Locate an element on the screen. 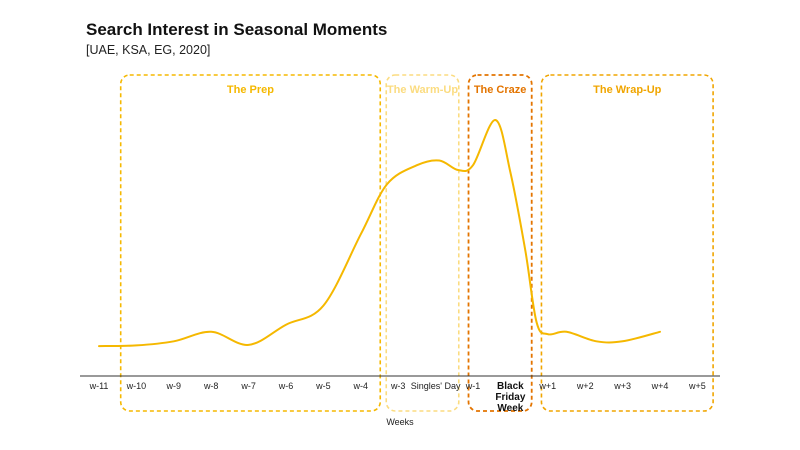  x-tick-label: w+5 is located at coordinates (697, 386).